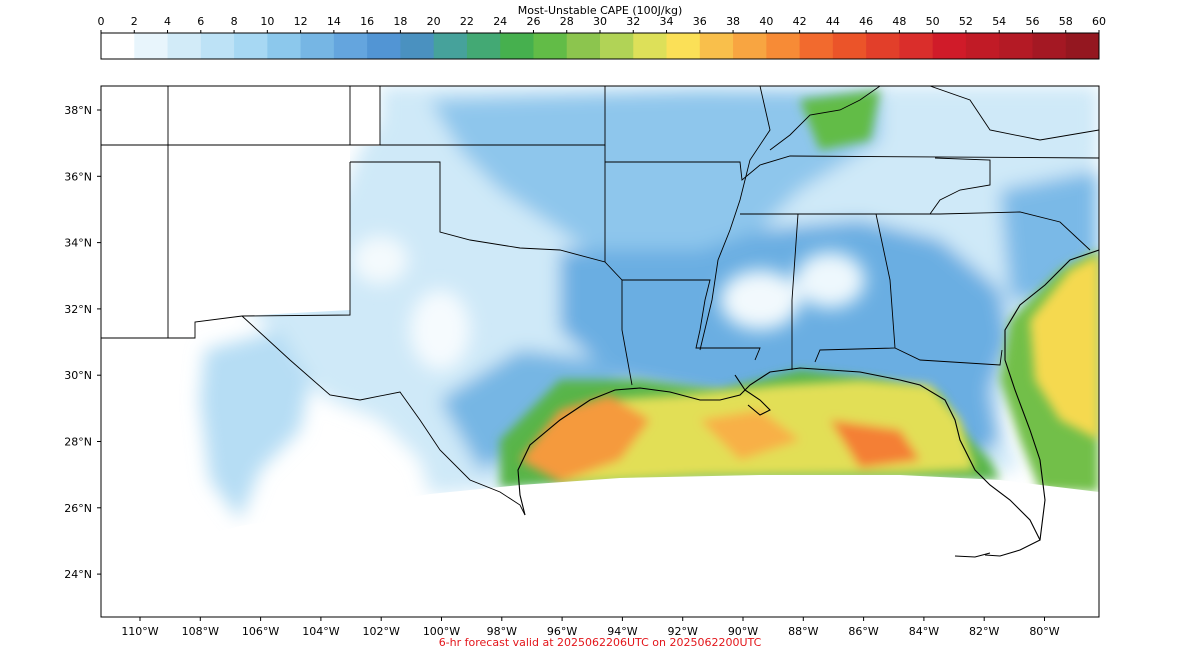  I want to click on border-rio-grande, so click(383, 415).